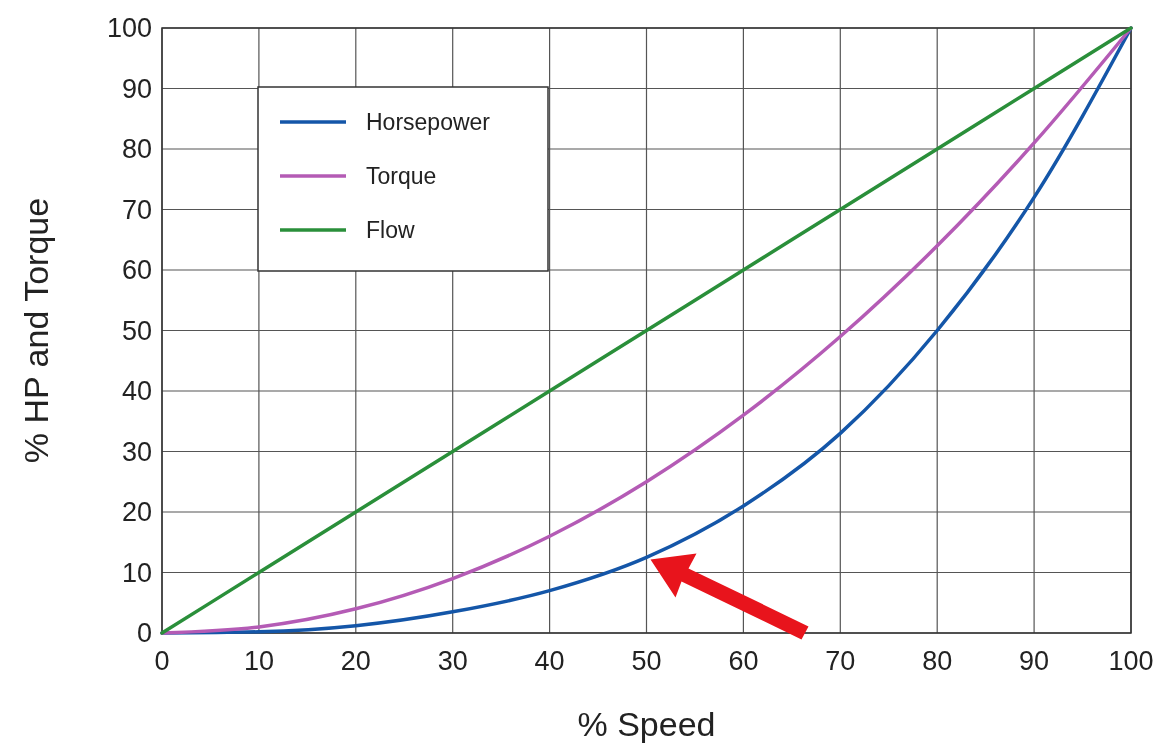 The height and width of the screenshot is (744, 1168). What do you see at coordinates (840, 661) in the screenshot?
I see `x-tick-label: 70` at bounding box center [840, 661].